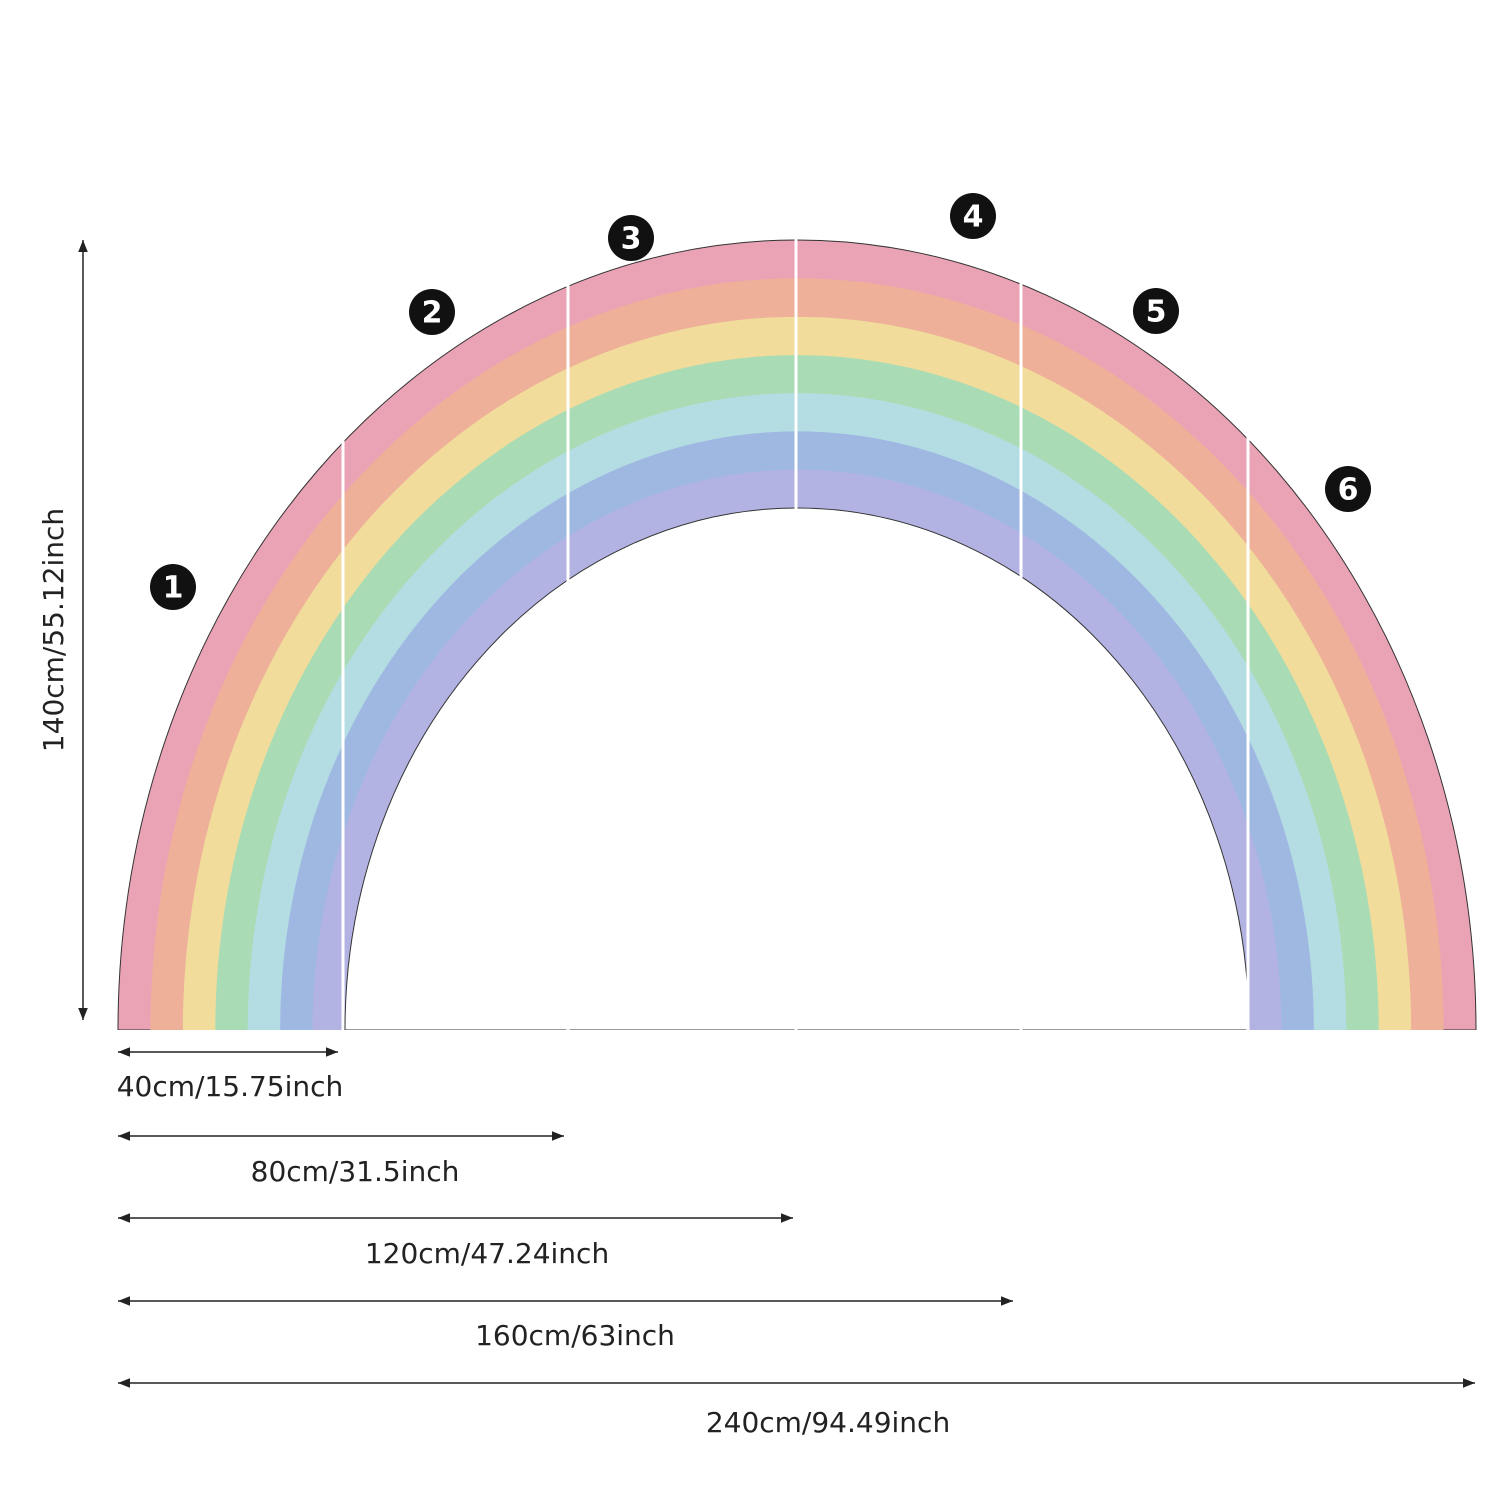  What do you see at coordinates (750, 1035) in the screenshot?
I see `base-mask` at bounding box center [750, 1035].